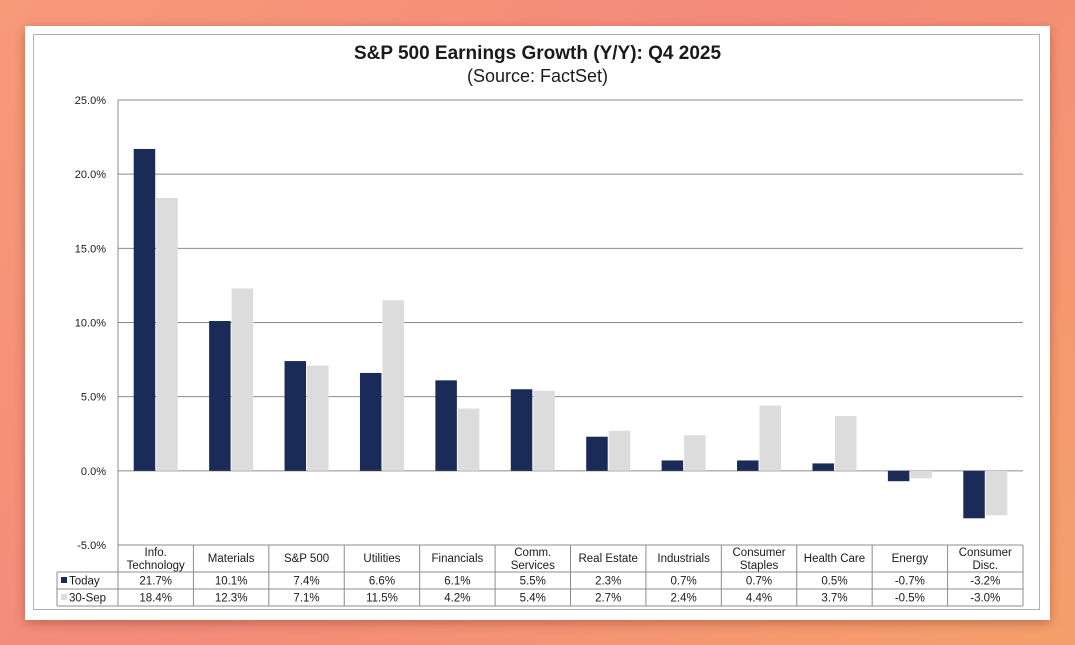  What do you see at coordinates (381, 559) in the screenshot?
I see `category-label: Utilities` at bounding box center [381, 559].